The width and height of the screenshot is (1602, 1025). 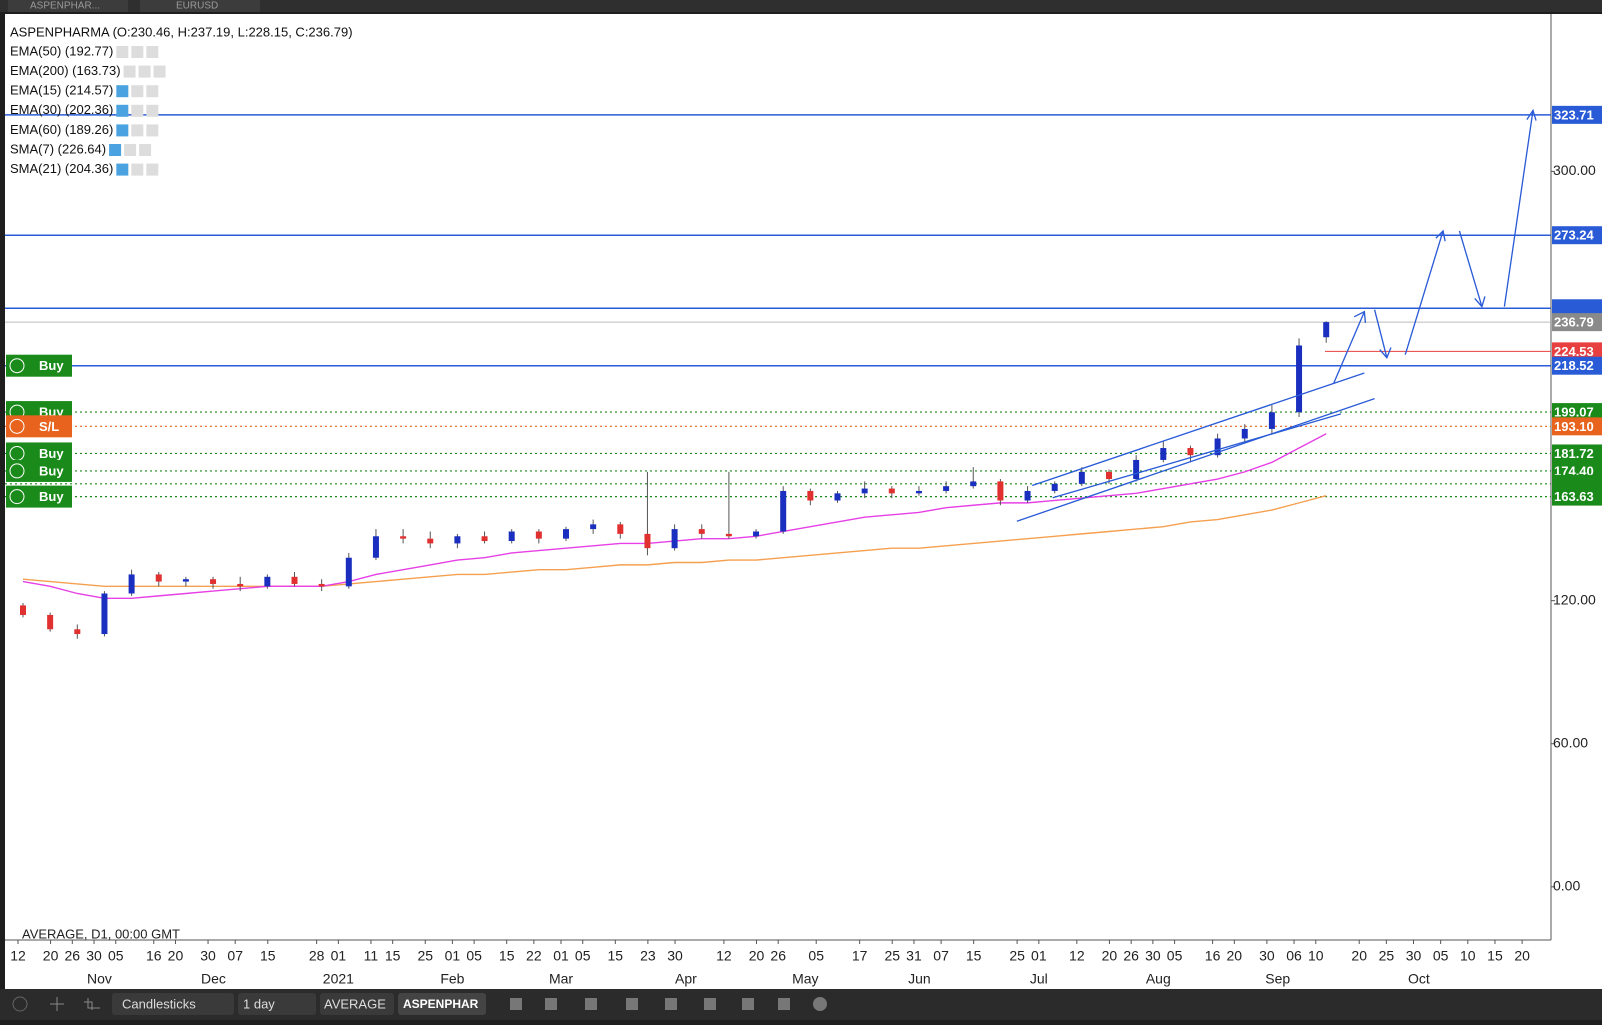 I want to click on template: AVERAGE, so click(x=355, y=1003).